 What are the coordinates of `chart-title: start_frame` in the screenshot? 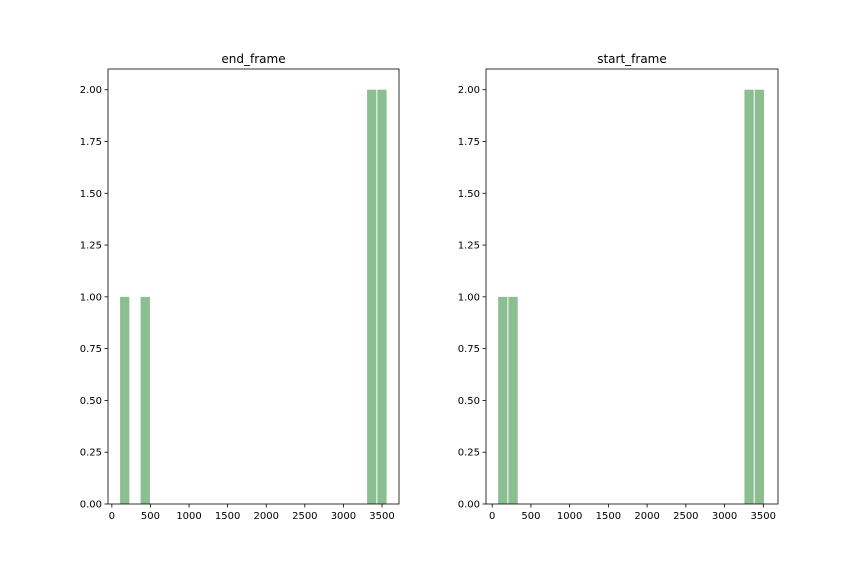 It's located at (632, 59).